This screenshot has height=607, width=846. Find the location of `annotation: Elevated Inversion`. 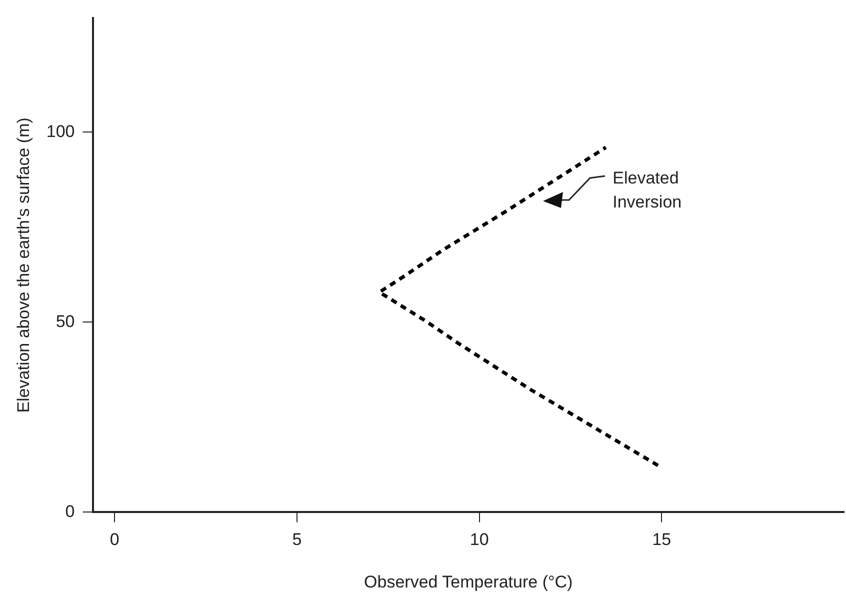

annotation: Elevated Inversion is located at coordinates (647, 190).